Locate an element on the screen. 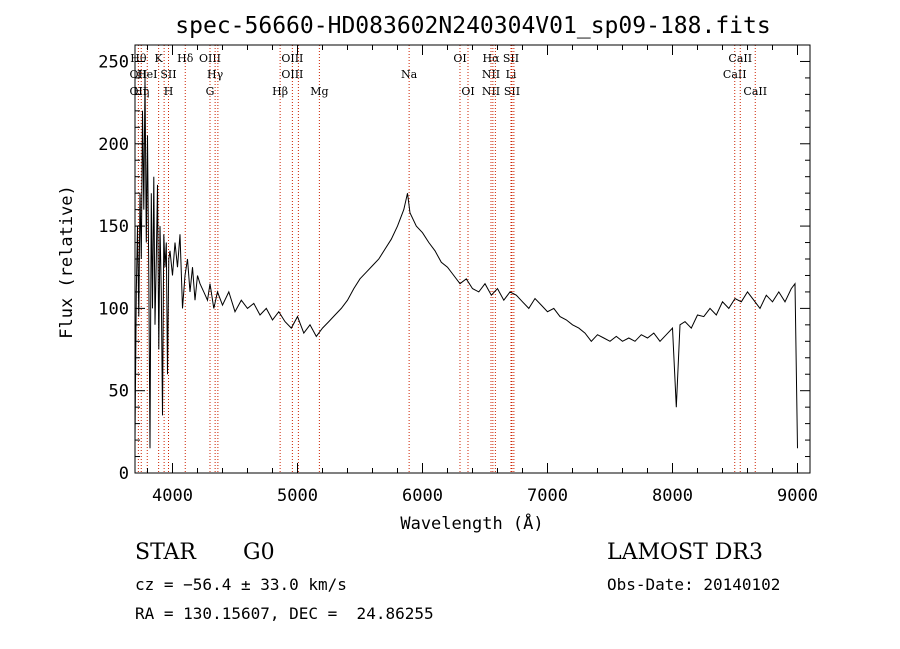 The width and height of the screenshot is (900, 649). y-tick-label: 150 is located at coordinates (113, 227).